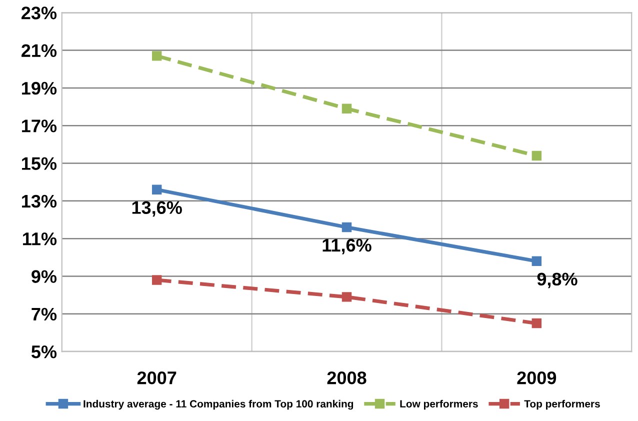 The image size is (638, 421). What do you see at coordinates (44, 314) in the screenshot?
I see `y-tick-label: 7%` at bounding box center [44, 314].